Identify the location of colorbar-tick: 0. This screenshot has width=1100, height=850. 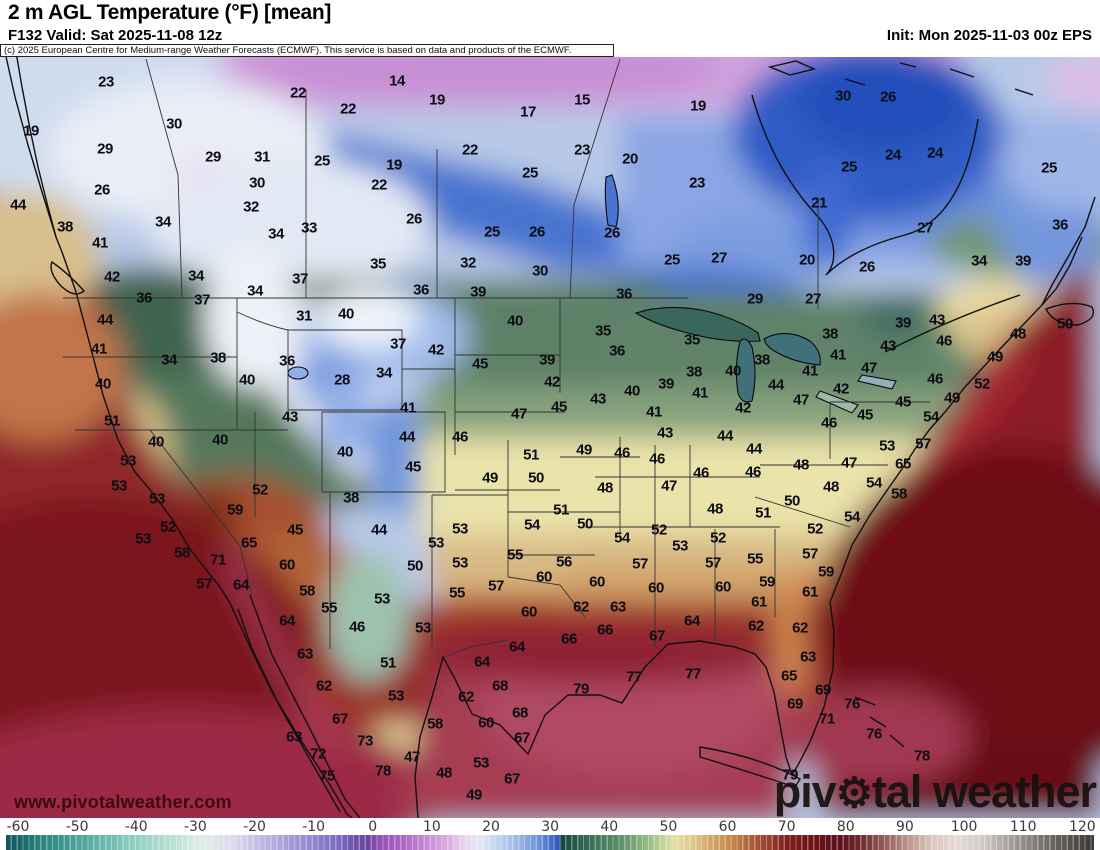
(373, 827).